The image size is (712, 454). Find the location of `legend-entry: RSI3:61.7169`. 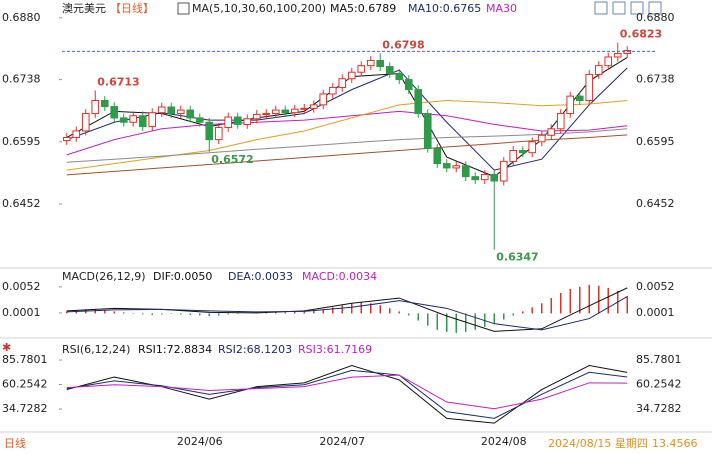

legend-entry: RSI3:61.7169 is located at coordinates (335, 349).